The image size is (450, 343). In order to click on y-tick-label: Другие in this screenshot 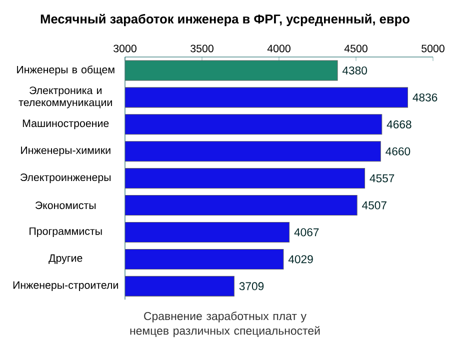, I will do `click(65, 259)`.